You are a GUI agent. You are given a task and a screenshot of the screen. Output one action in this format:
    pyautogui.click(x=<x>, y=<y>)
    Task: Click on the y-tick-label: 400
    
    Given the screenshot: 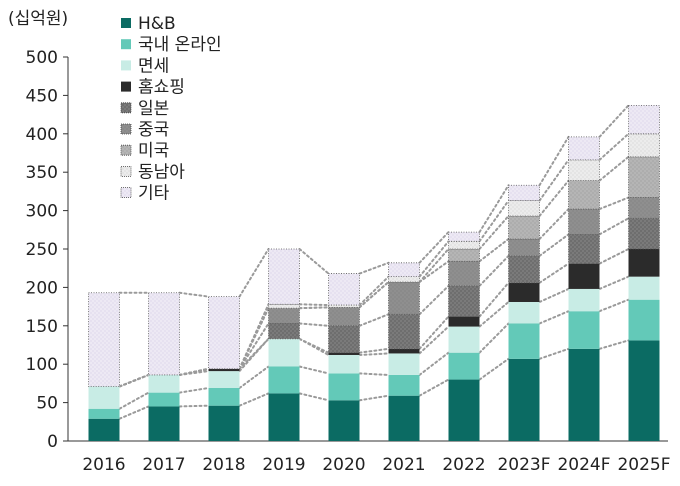 What is the action you would take?
    pyautogui.click(x=42, y=135)
    